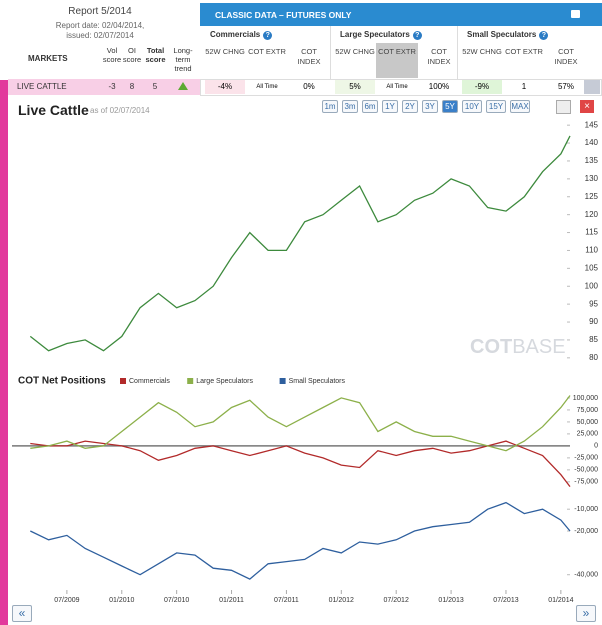 This screenshot has height=625, width=602. I want to click on data-cell: 1, so click(524, 86).